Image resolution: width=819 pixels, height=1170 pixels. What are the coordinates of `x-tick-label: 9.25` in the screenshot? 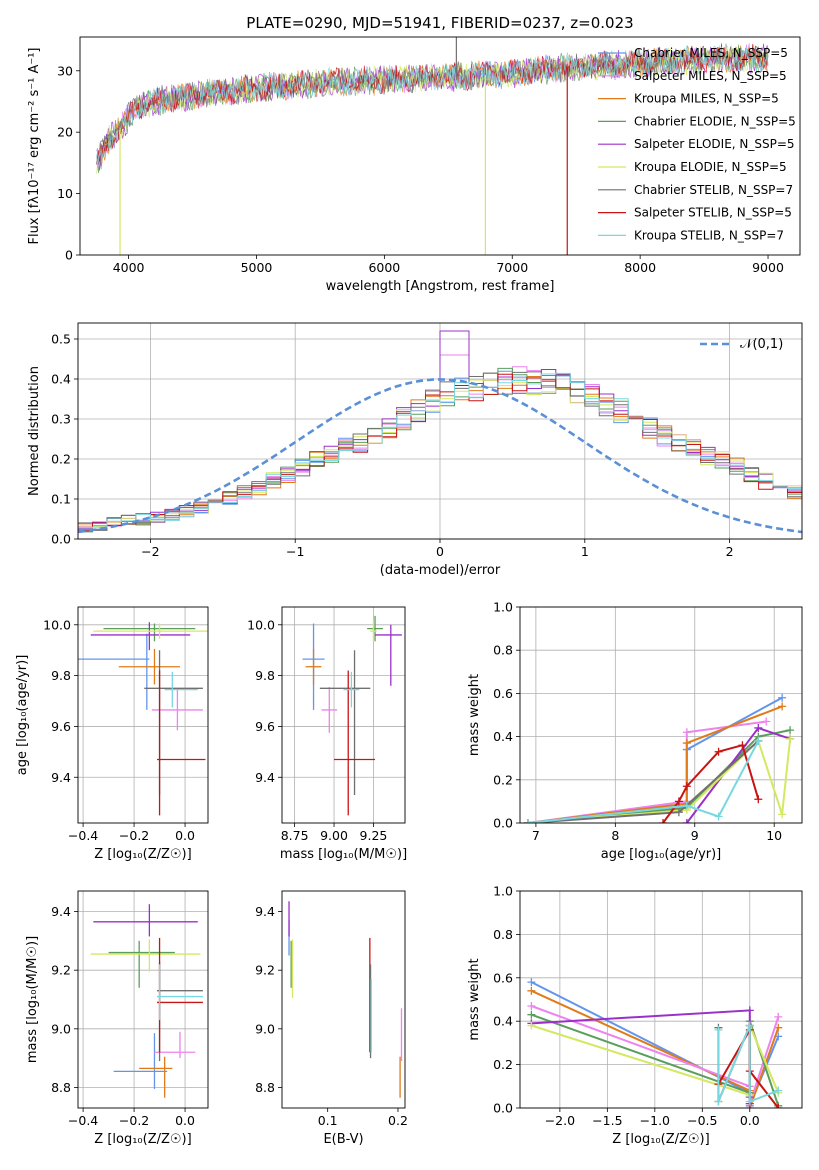 It's located at (374, 835).